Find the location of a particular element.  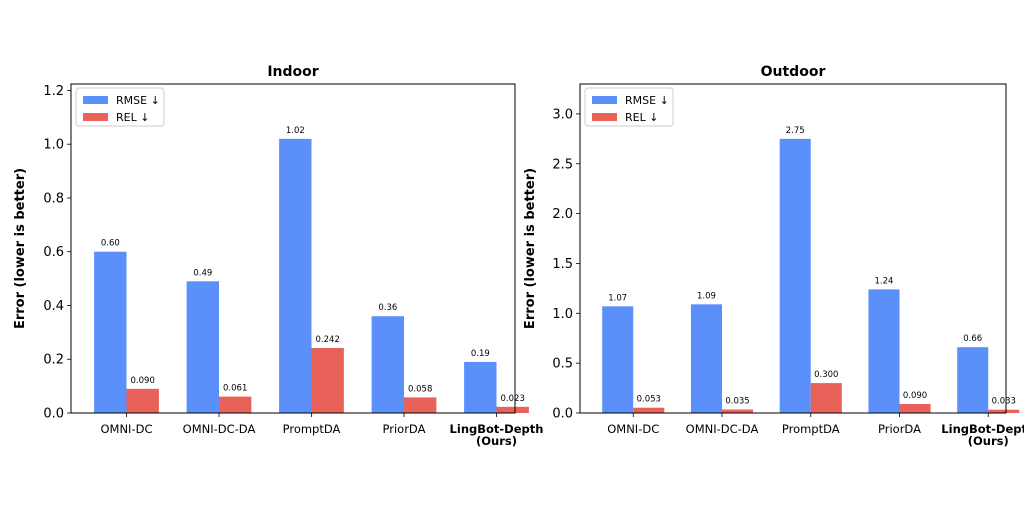

outdoor-rmse-data-label: 1.07 is located at coordinates (617, 298).